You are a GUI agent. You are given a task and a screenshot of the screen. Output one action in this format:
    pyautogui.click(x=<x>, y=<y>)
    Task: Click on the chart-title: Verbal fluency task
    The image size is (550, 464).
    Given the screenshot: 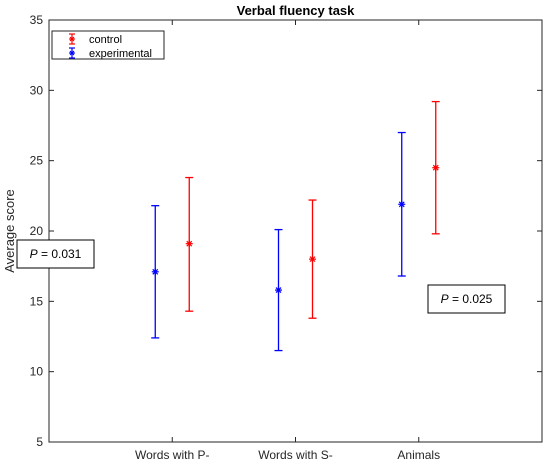 What is the action you would take?
    pyautogui.click(x=296, y=10)
    